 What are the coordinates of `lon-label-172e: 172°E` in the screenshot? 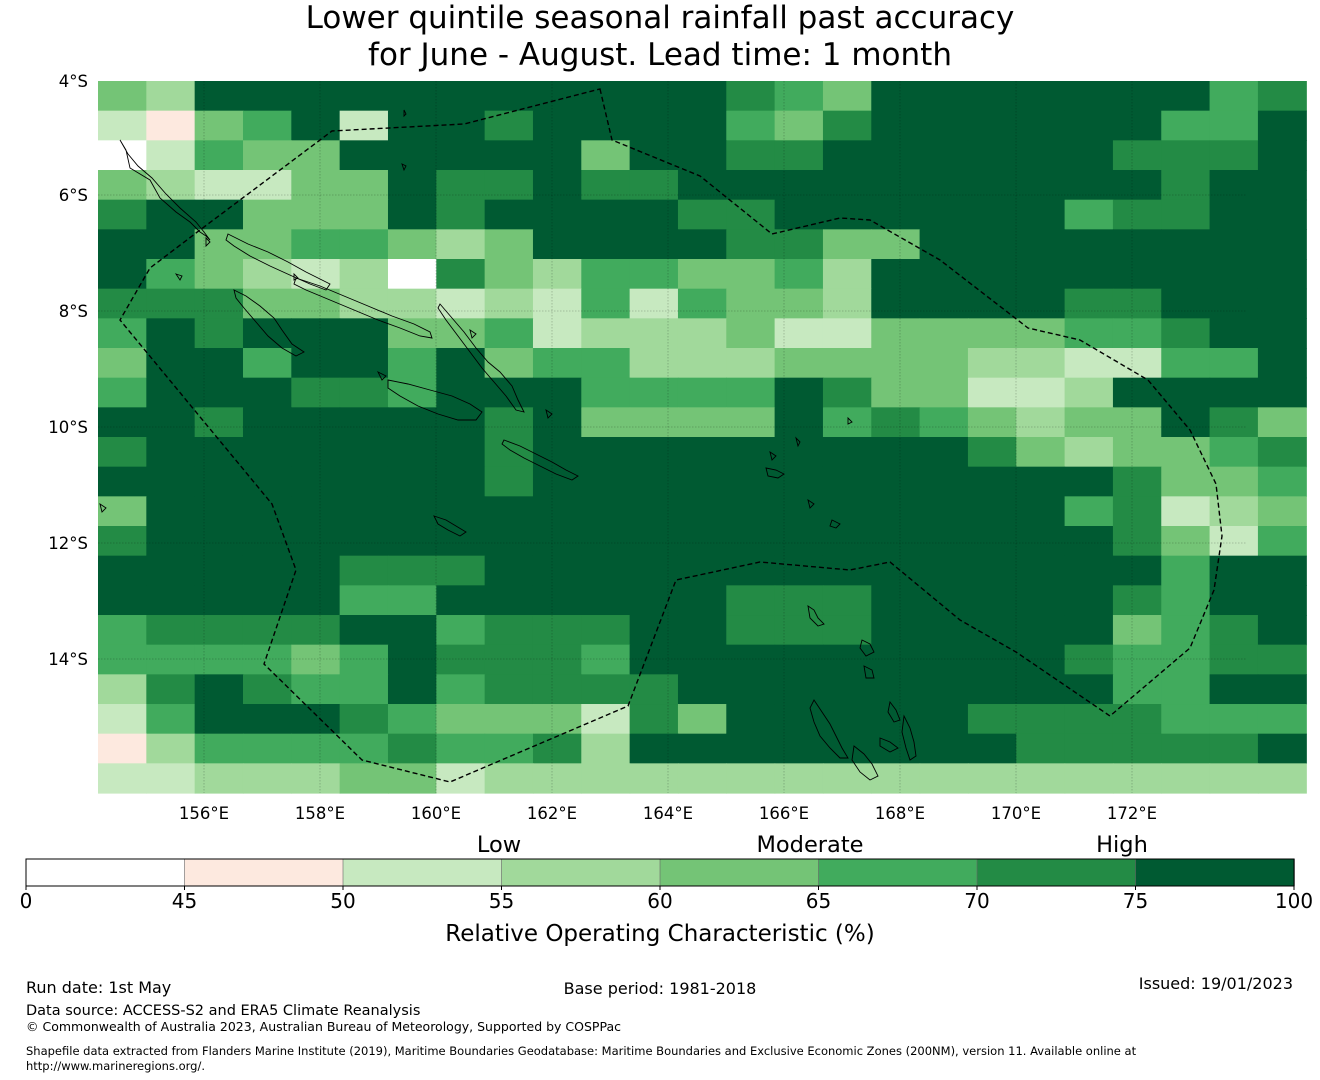 It's located at (1132, 813).